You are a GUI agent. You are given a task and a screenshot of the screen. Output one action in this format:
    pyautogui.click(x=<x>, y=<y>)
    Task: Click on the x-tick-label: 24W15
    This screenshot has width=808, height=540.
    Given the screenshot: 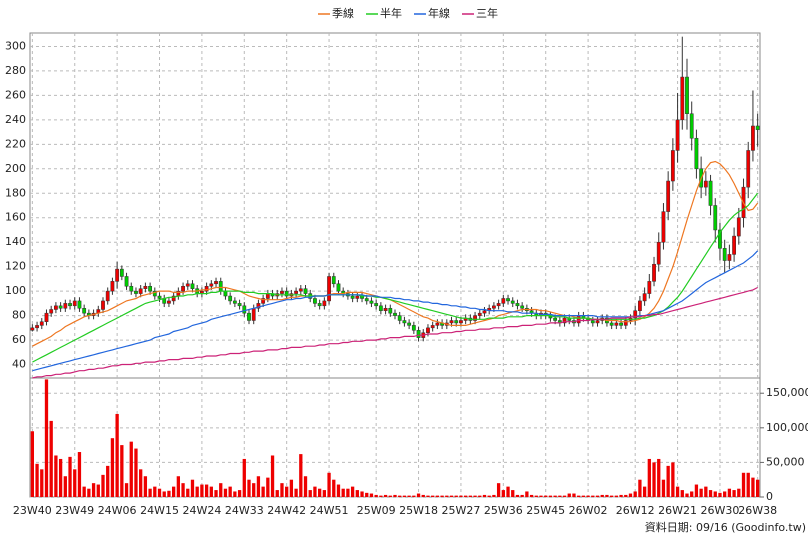 What is the action you would take?
    pyautogui.click(x=159, y=510)
    